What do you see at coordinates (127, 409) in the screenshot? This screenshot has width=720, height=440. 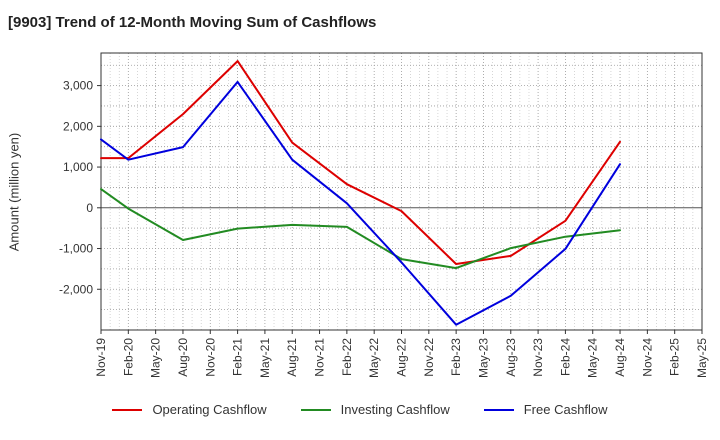 I see `legend-swatch-operating` at bounding box center [127, 409].